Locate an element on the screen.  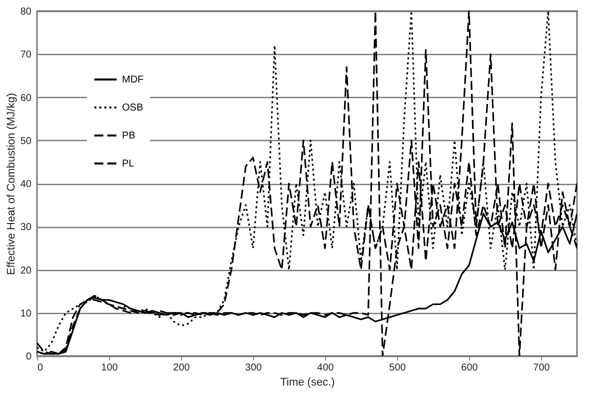
y-tick-label: 60 is located at coordinates (26, 98).